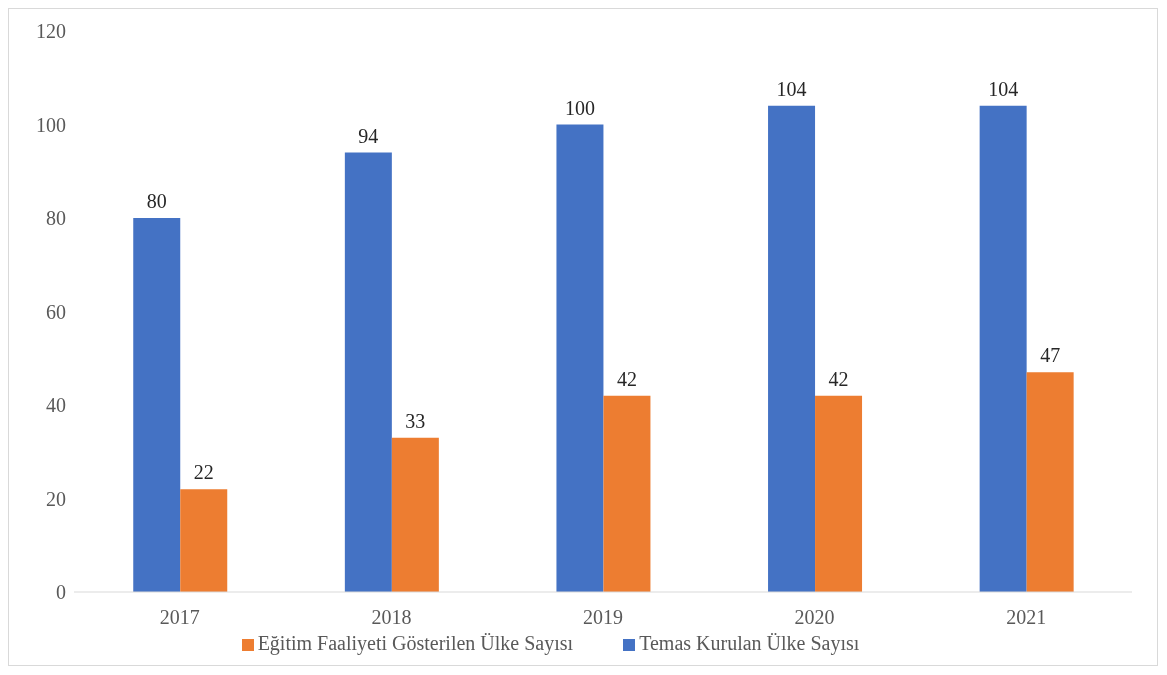  I want to click on y-tick-label: 40, so click(56, 405).